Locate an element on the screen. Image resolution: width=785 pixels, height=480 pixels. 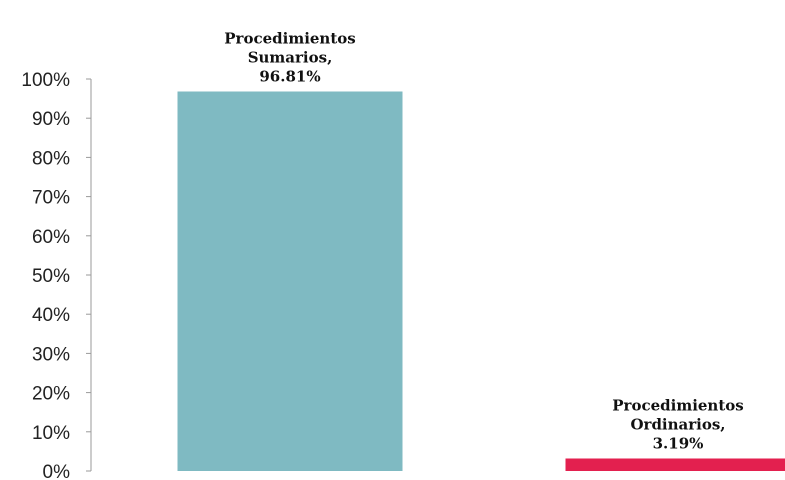
y-tick-label: 70% is located at coordinates (51, 198).